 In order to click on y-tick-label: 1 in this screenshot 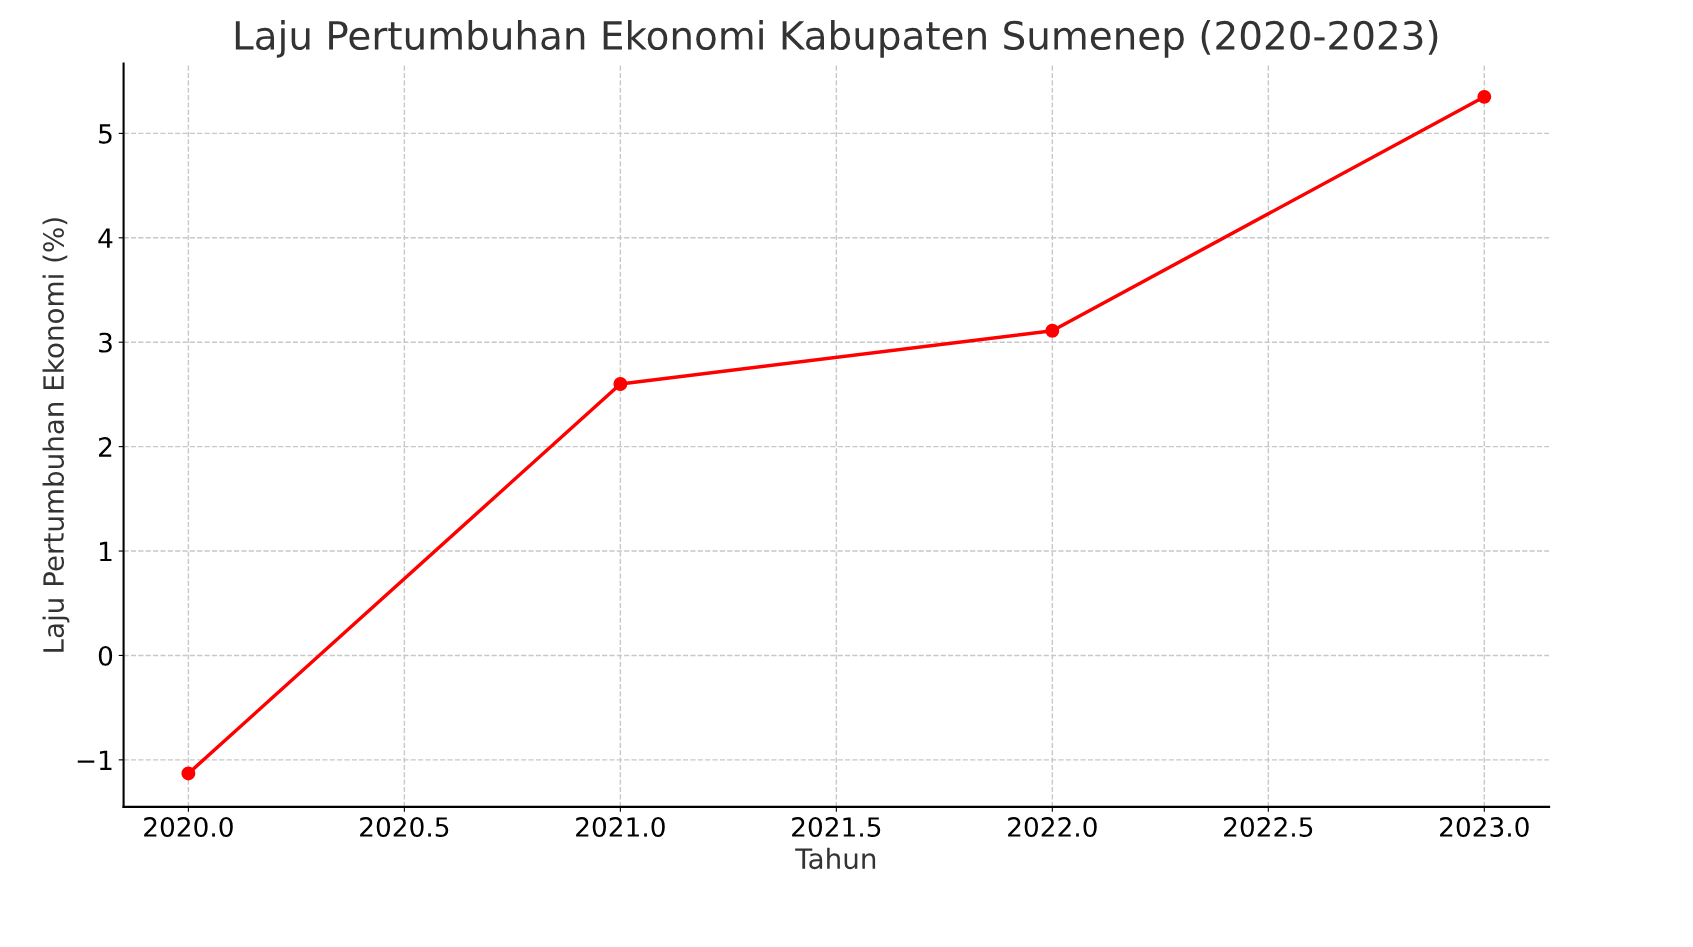, I will do `click(105, 551)`.